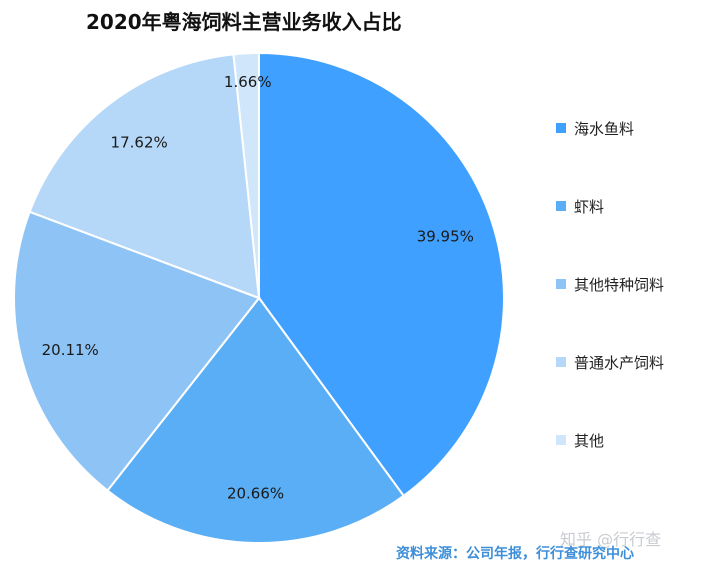 This screenshot has height=568, width=704. I want to click on legend-label: 普通水产饲料, so click(619, 362).